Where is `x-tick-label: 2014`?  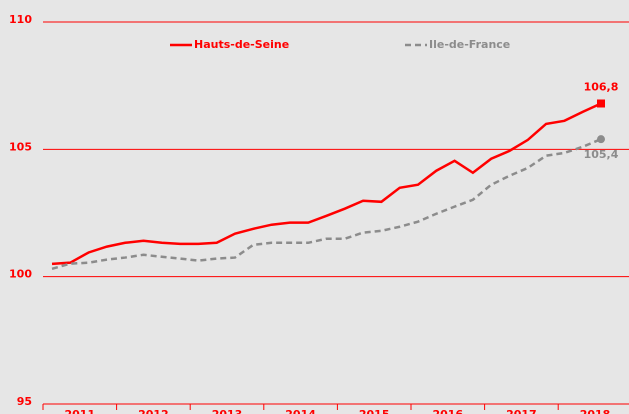
x-tick-label: 2014 is located at coordinates (300, 411).